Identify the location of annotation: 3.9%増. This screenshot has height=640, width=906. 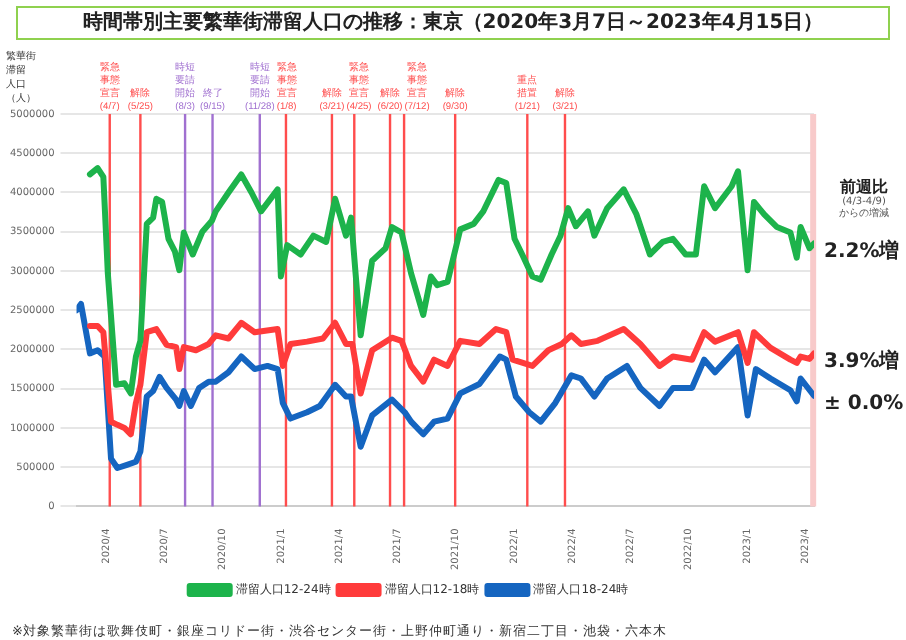
(862, 360).